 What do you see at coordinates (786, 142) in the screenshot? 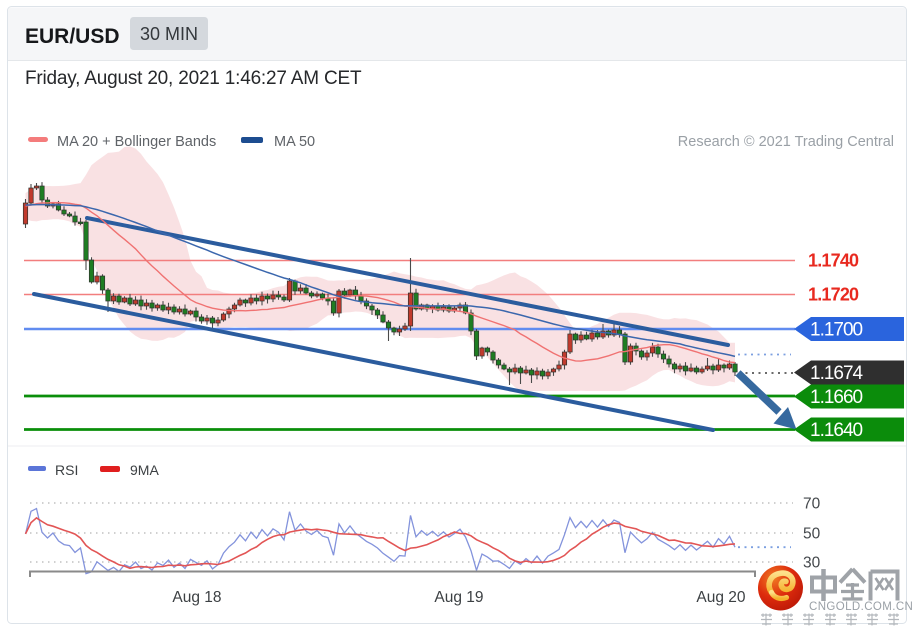
I see `svg-text:Research © 2021 Trading Centra: Research © 2021 Trading Central` at bounding box center [786, 142].